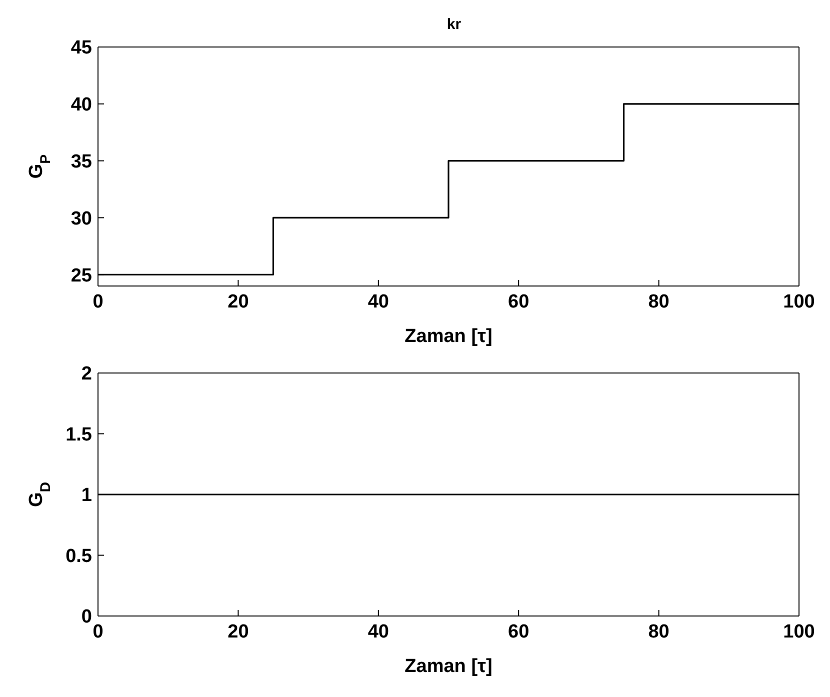 Image resolution: width=830 pixels, height=697 pixels. I want to click on y-tick-label: 35, so click(81, 162).